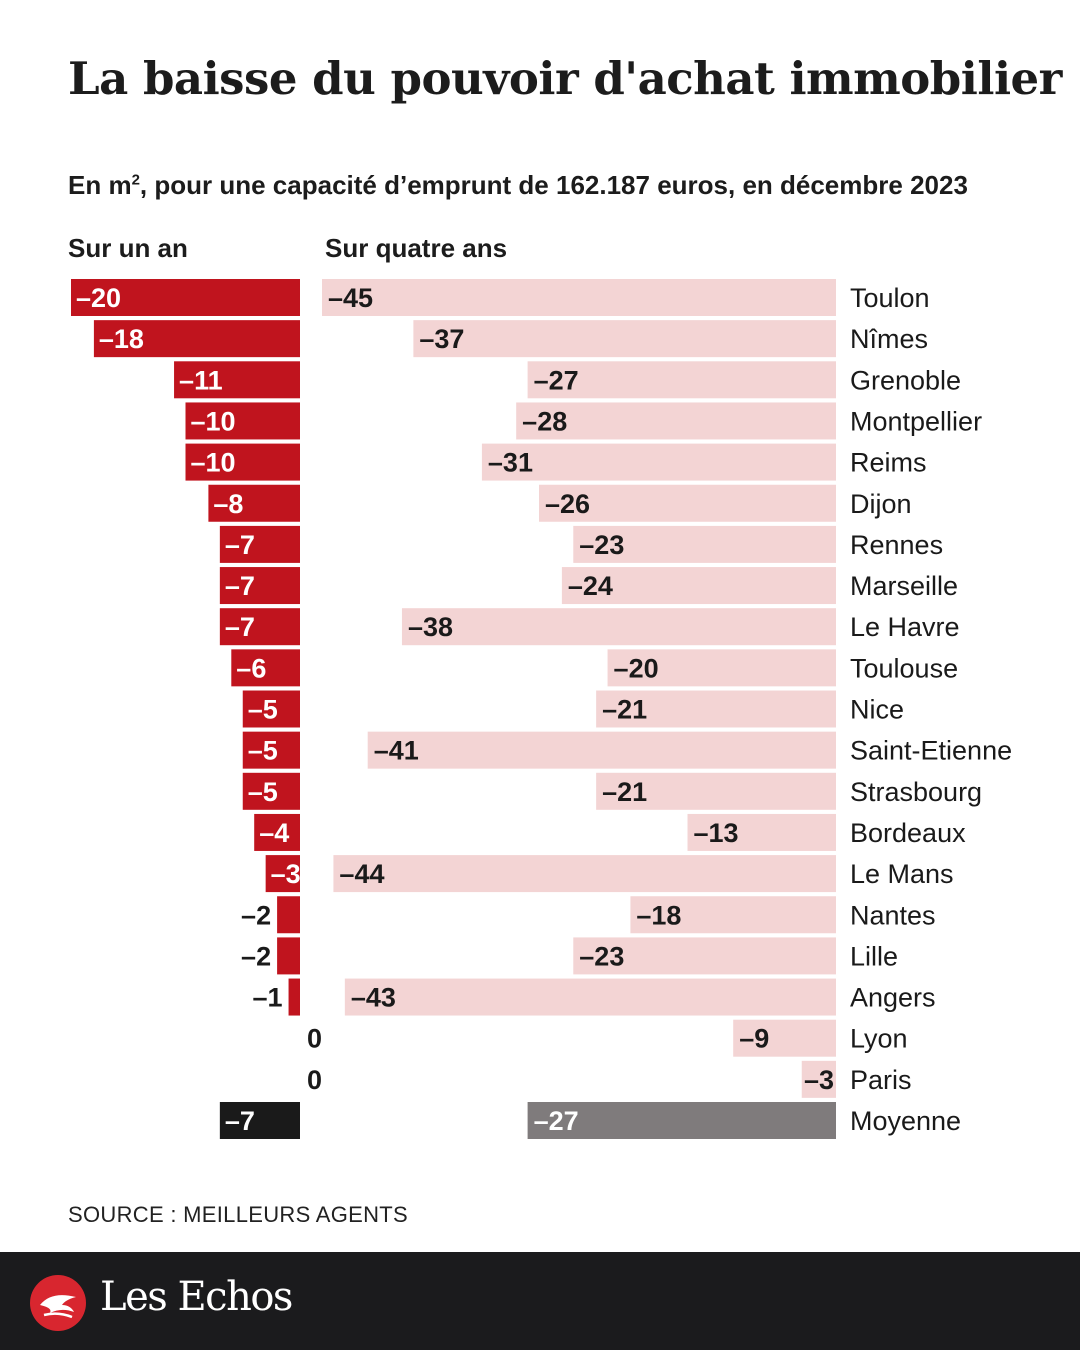 This screenshot has width=1080, height=1350. Describe the element at coordinates (893, 998) in the screenshot. I see `category-label: Angers` at that location.